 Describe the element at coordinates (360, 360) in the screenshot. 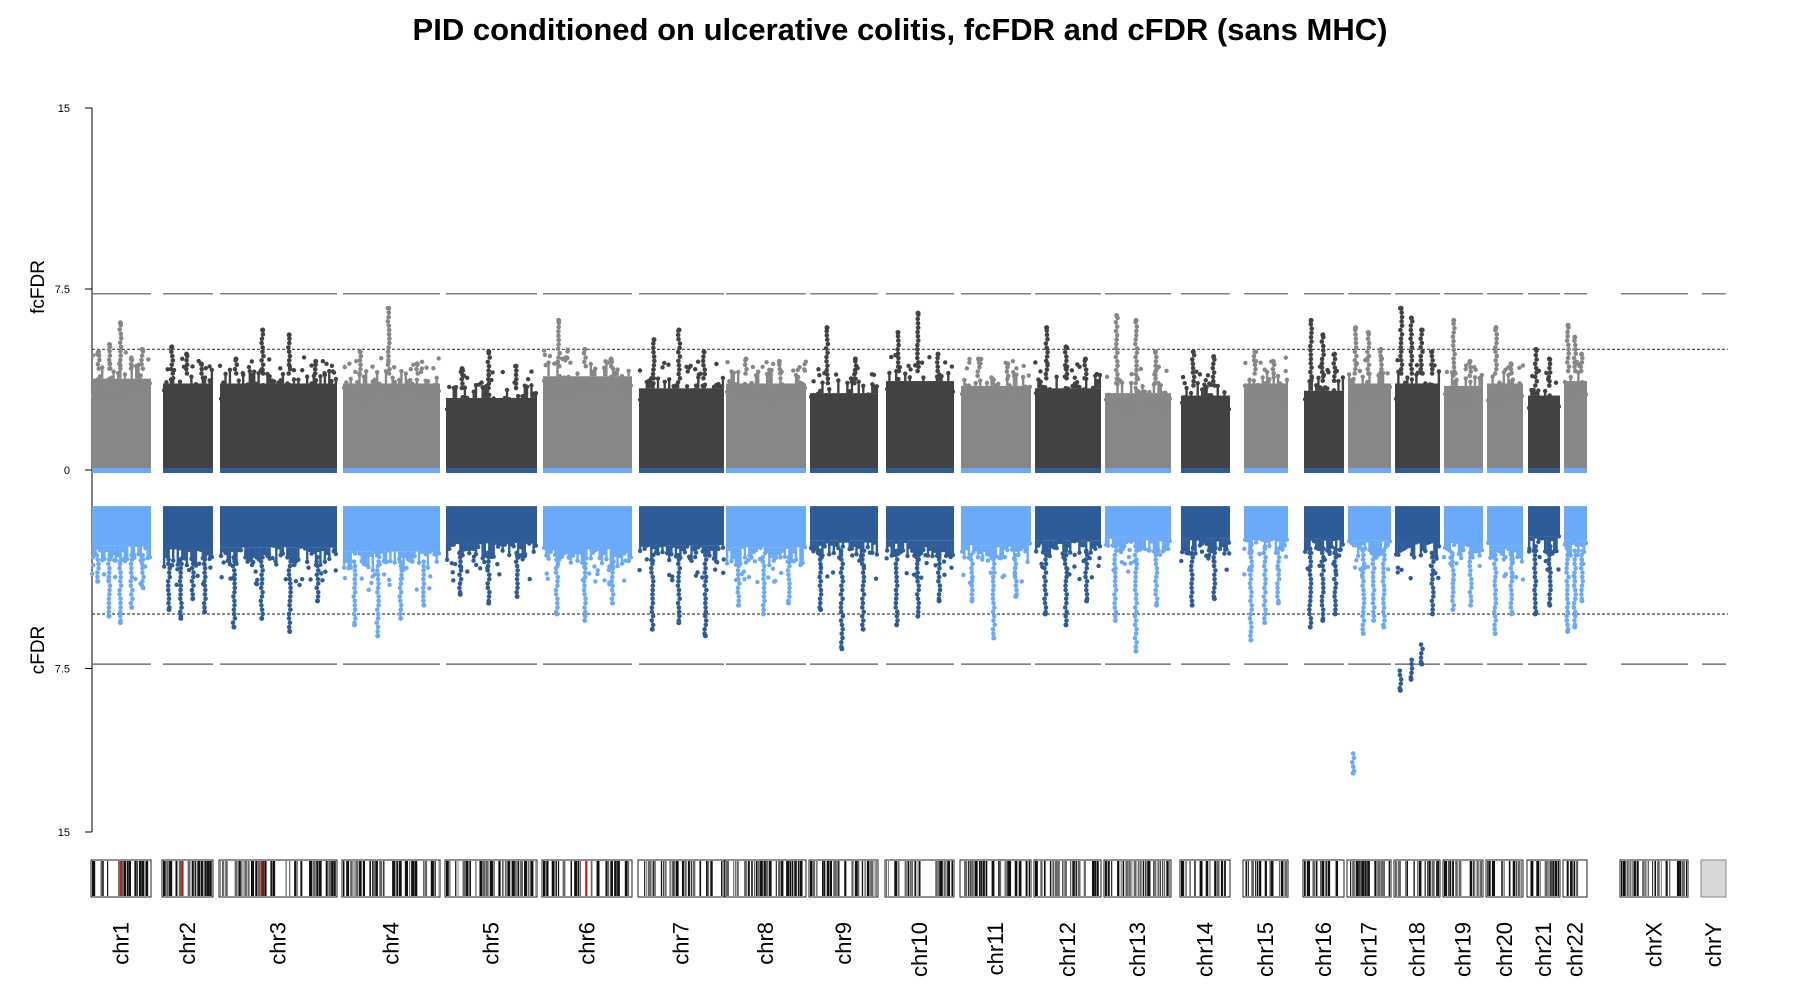

I see `fcfdr-point-chr4` at that location.